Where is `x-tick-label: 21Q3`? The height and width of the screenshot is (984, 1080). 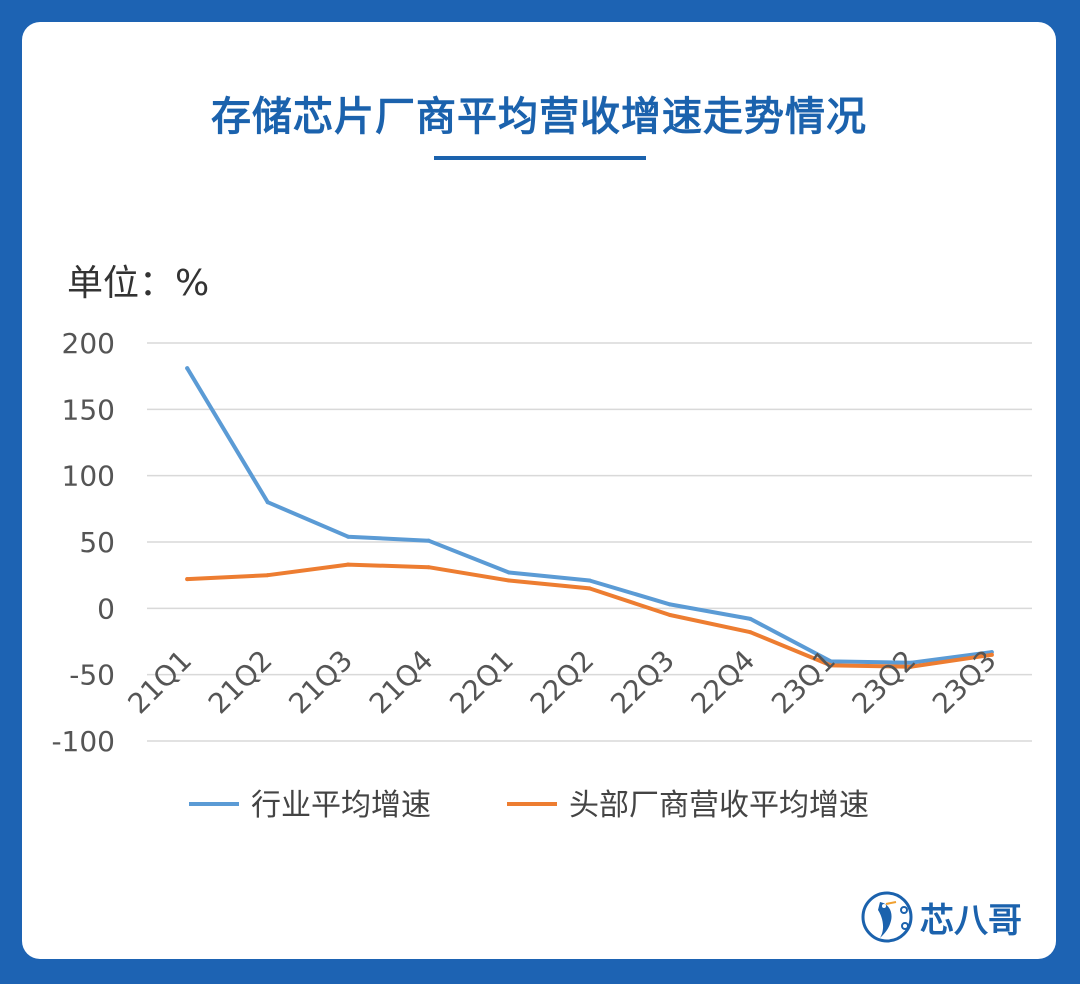
x-tick-label: 21Q3 is located at coordinates (320, 682).